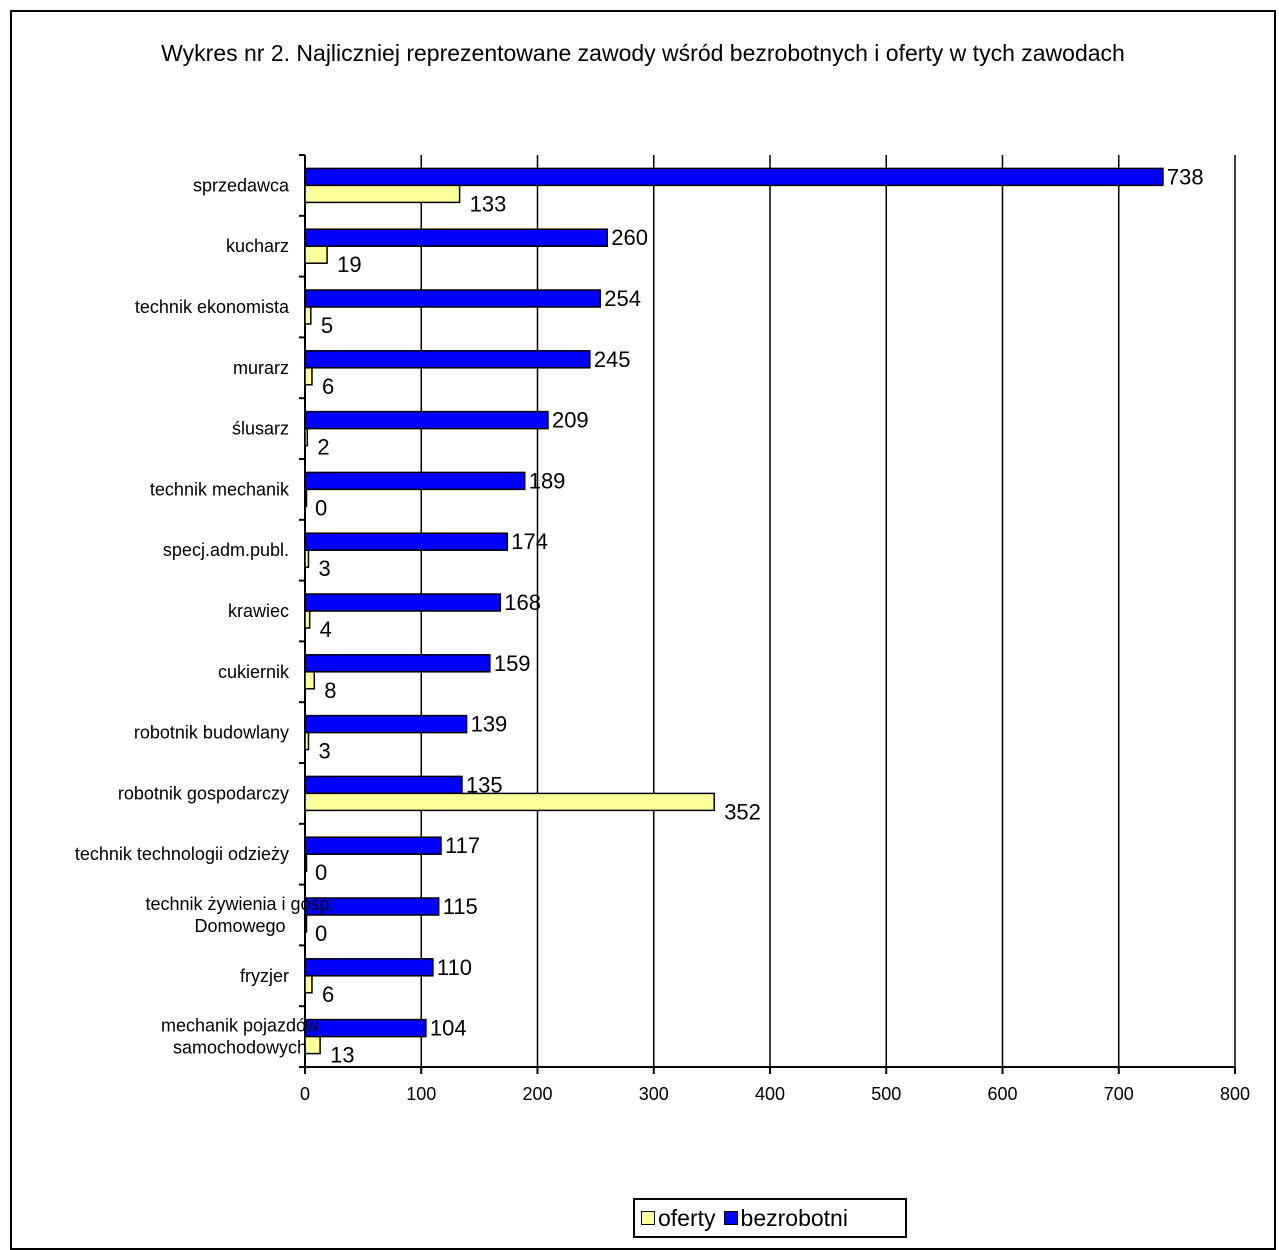 Image resolution: width=1279 pixels, height=1250 pixels. What do you see at coordinates (239, 904) in the screenshot?
I see `category-label-line: technik żywienia i gosp.` at bounding box center [239, 904].